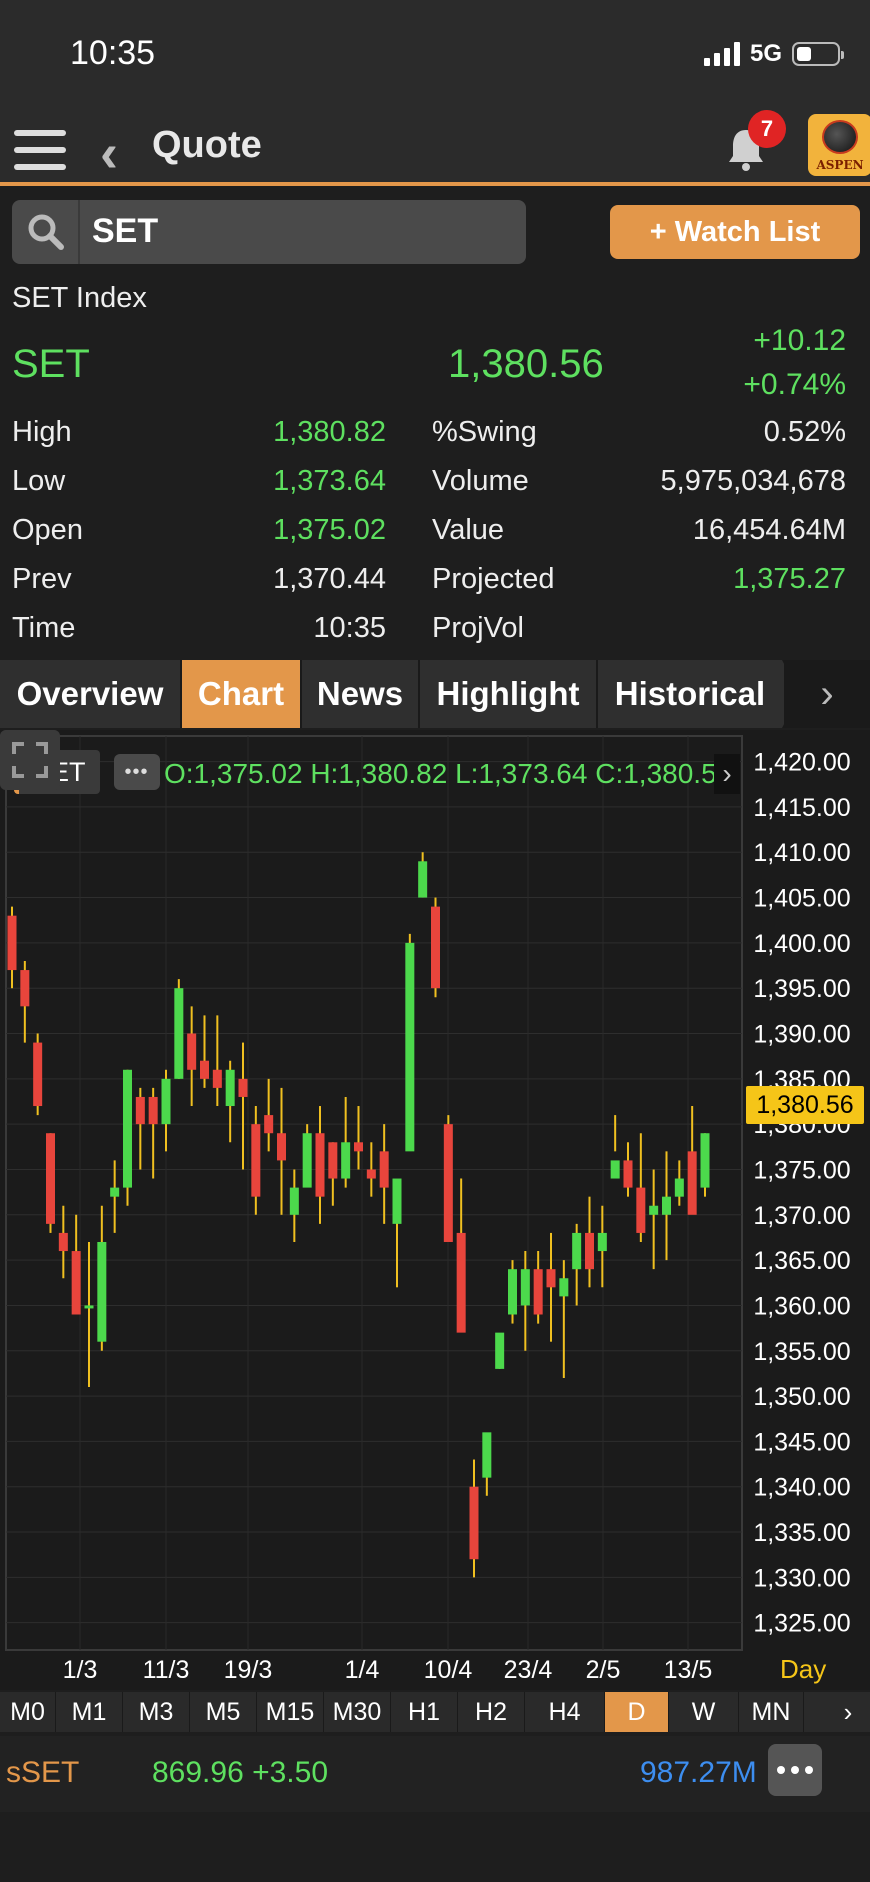  What do you see at coordinates (166, 1670) in the screenshot?
I see `x-tick-label: 11/3` at bounding box center [166, 1670].